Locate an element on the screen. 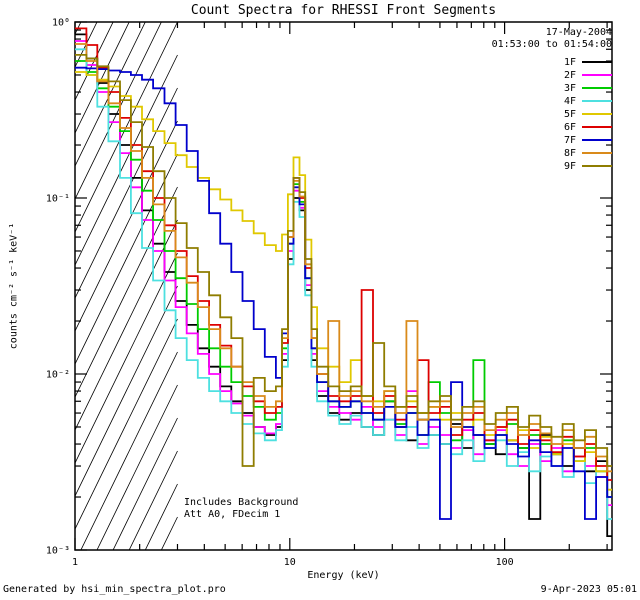 The image size is (640, 600). legend-label: 6F is located at coordinates (569, 127).